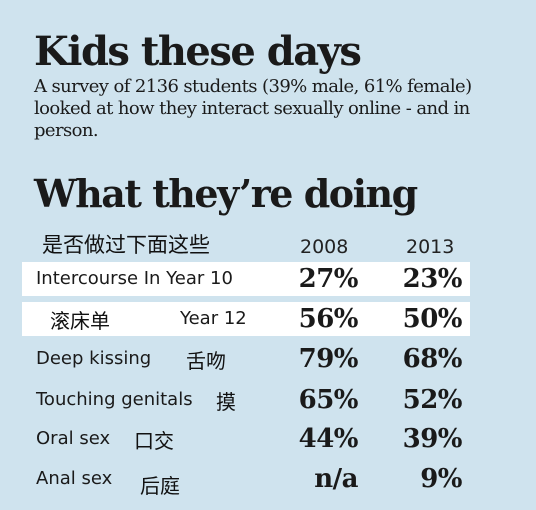  I want to click on row-intercourse-year10: Intercourse In Year 10 27% 23%, so click(246, 279).